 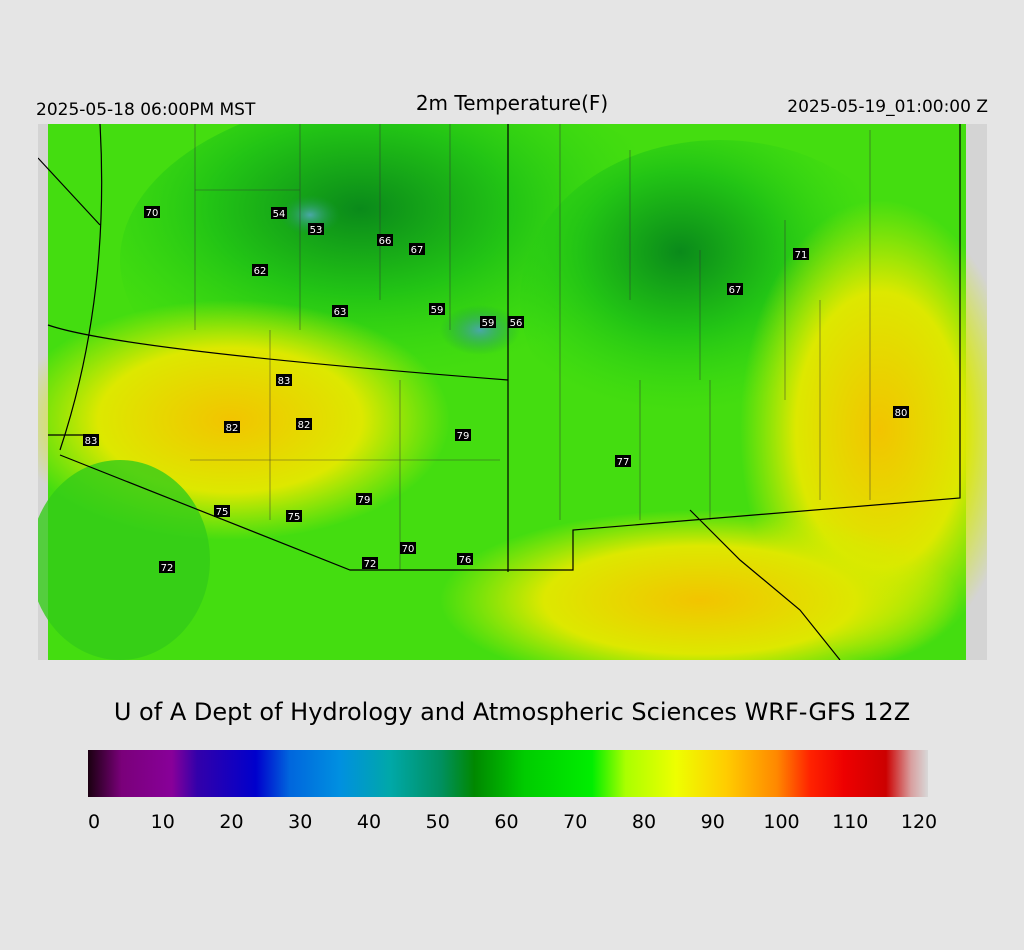 I want to click on station: 71, so click(x=801, y=254).